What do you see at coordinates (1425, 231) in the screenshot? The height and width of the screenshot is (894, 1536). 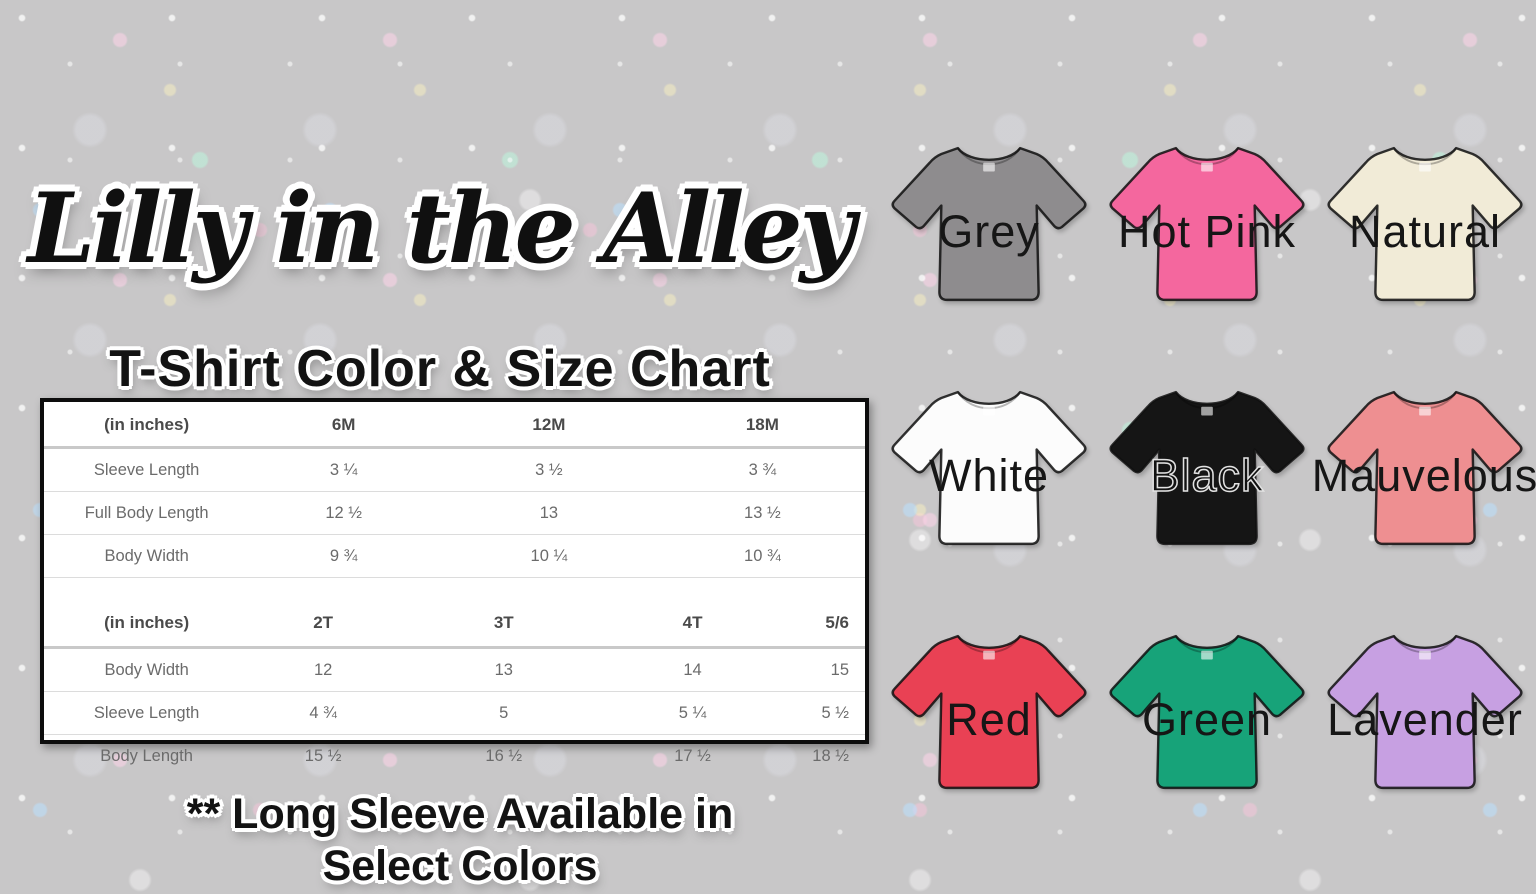 I see `shirt-color-label: Natural` at bounding box center [1425, 231].